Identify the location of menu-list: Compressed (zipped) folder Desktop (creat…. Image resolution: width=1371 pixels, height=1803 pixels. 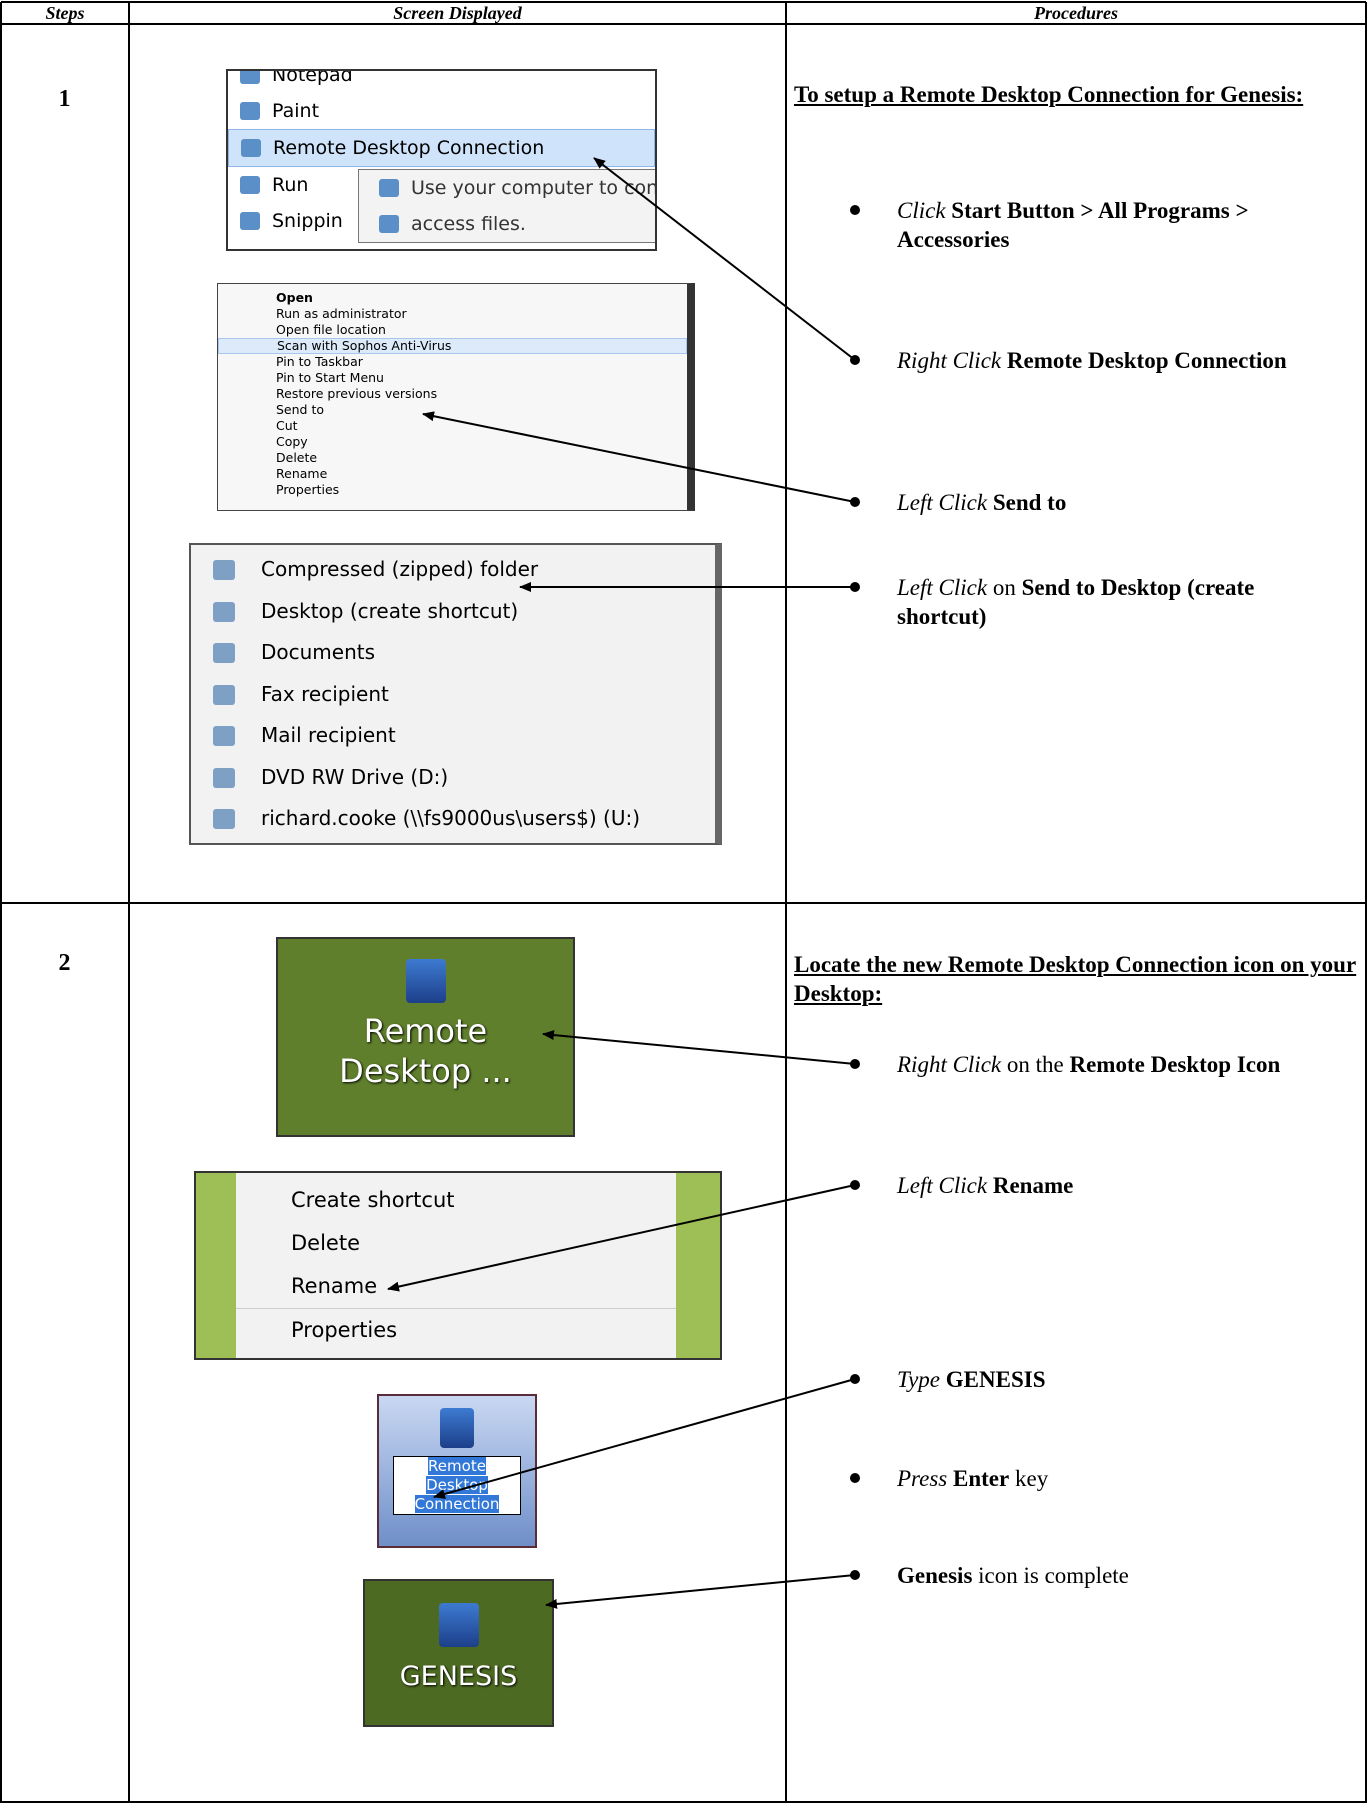
(453, 694).